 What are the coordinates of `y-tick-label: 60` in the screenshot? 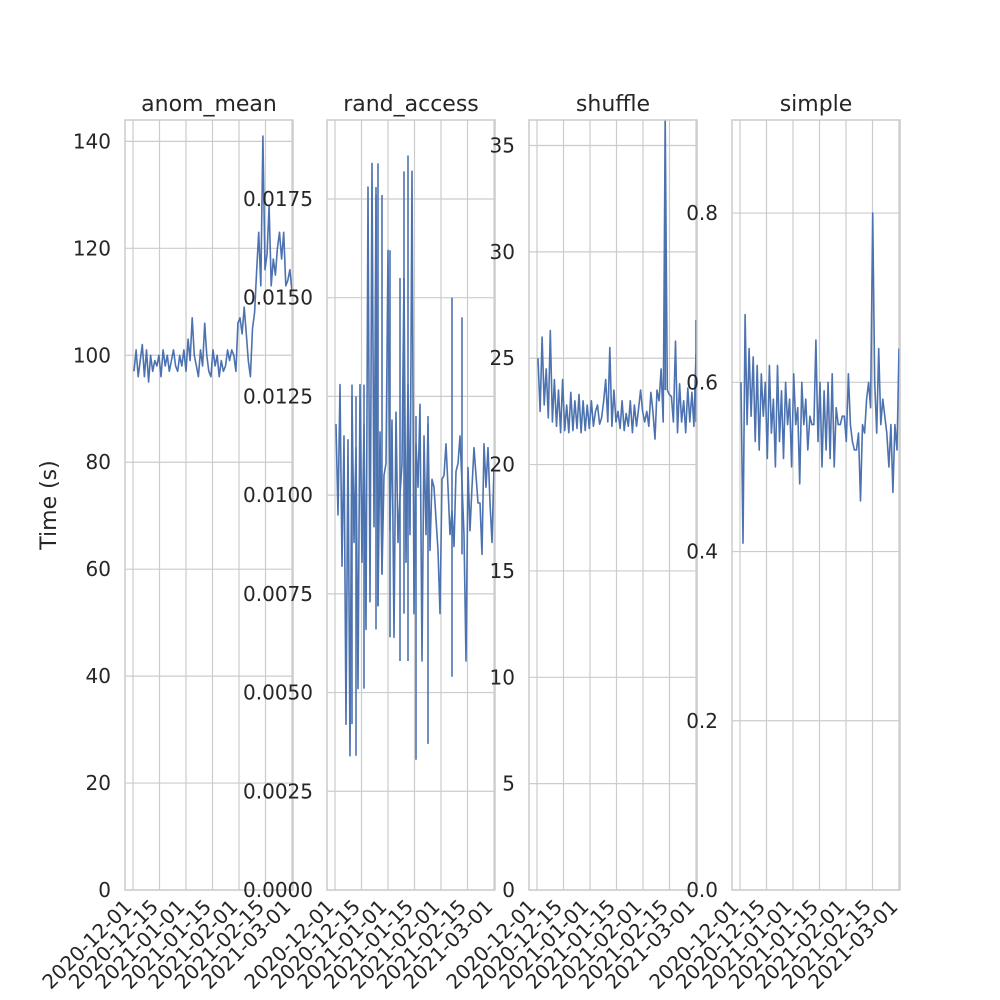 It's located at (98, 569).